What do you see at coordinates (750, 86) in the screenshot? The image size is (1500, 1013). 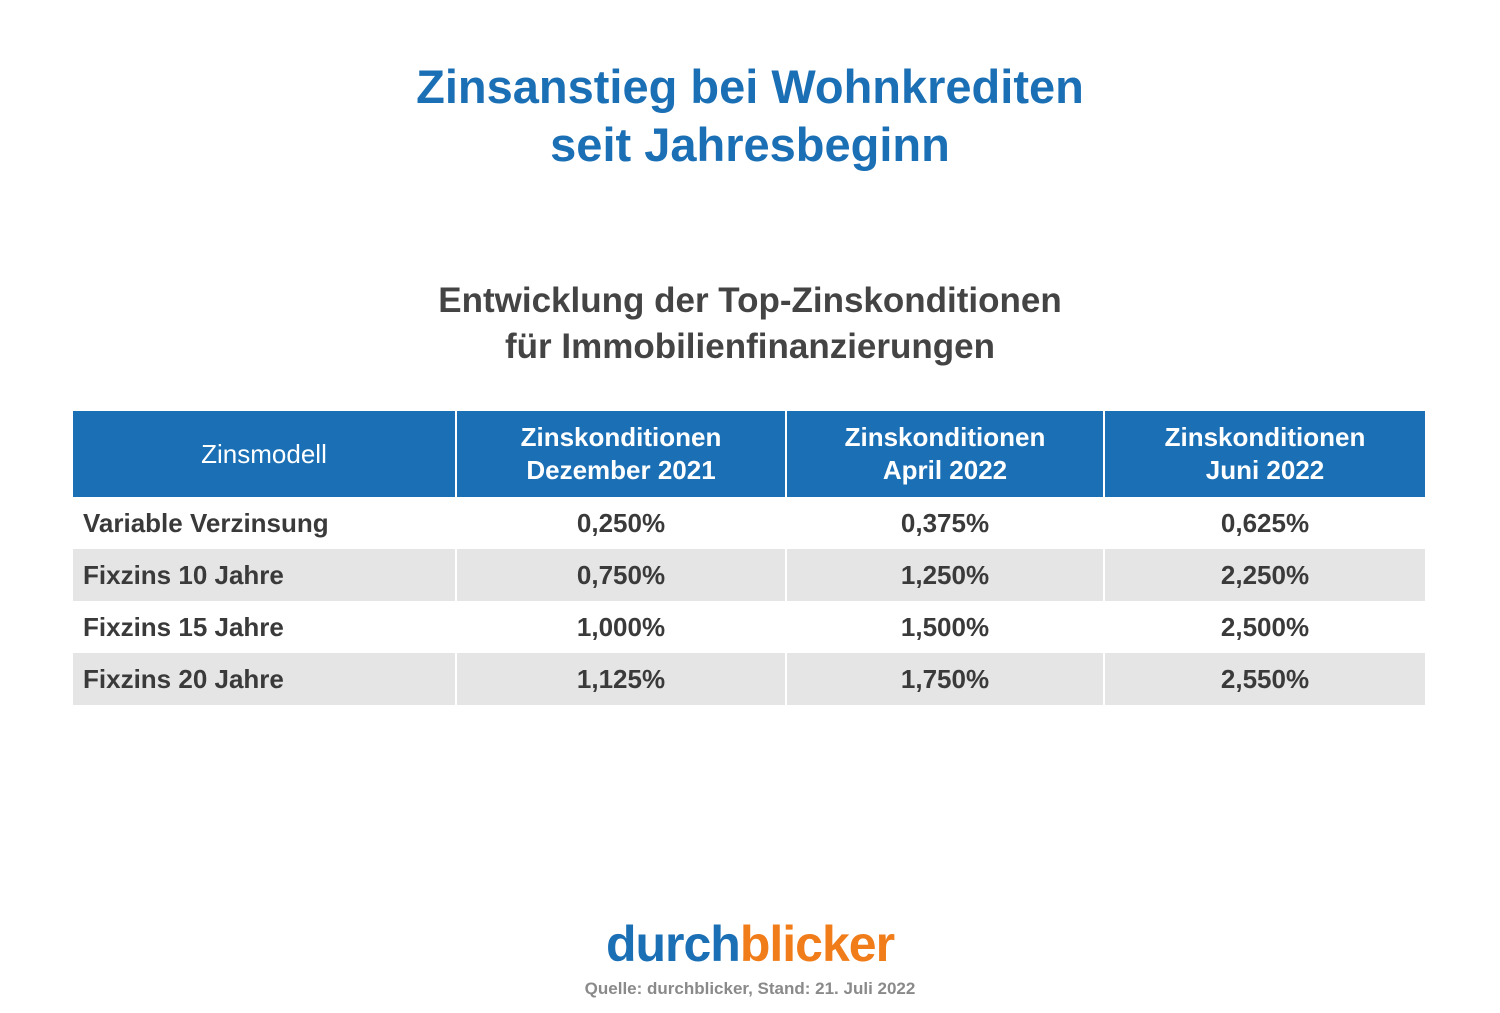 I see `chart-title-line1: Zinsanstieg bei Wohnkrediten` at bounding box center [750, 86].